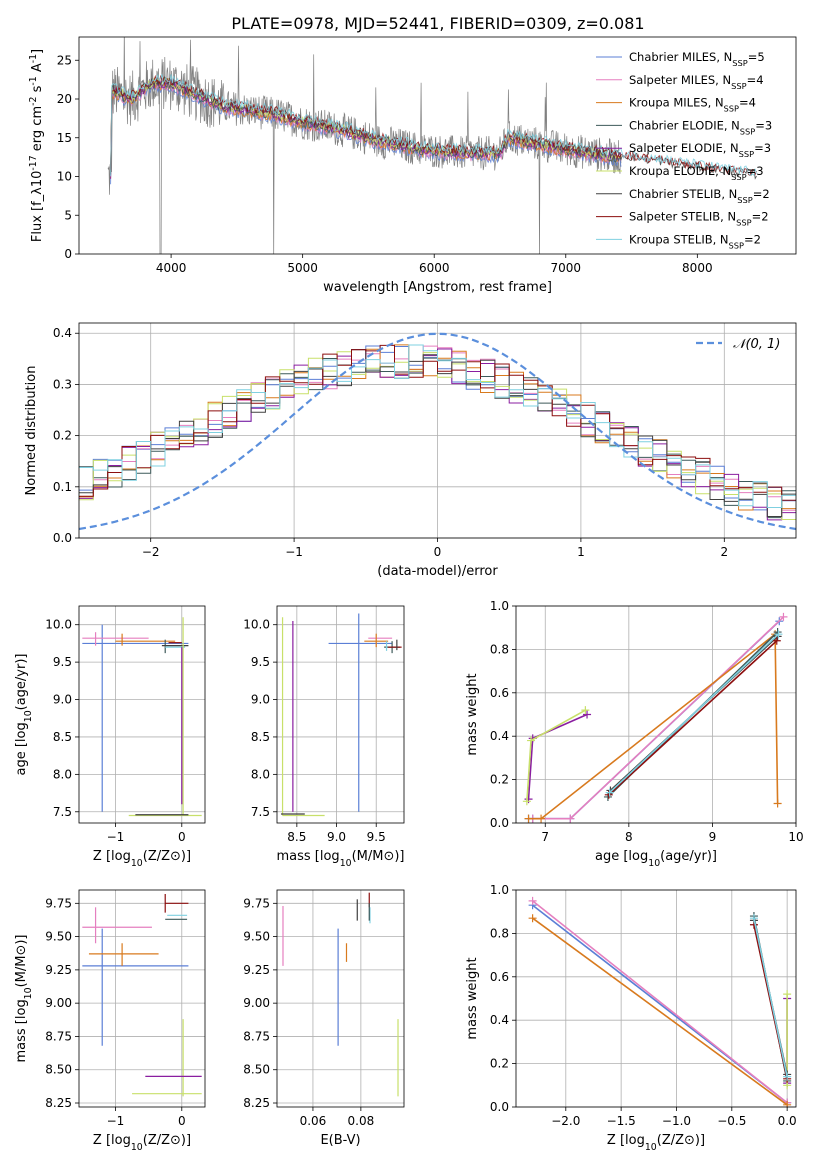 The height and width of the screenshot is (1170, 819). I want to click on mass-vs-ebv-frame, so click(340, 998).